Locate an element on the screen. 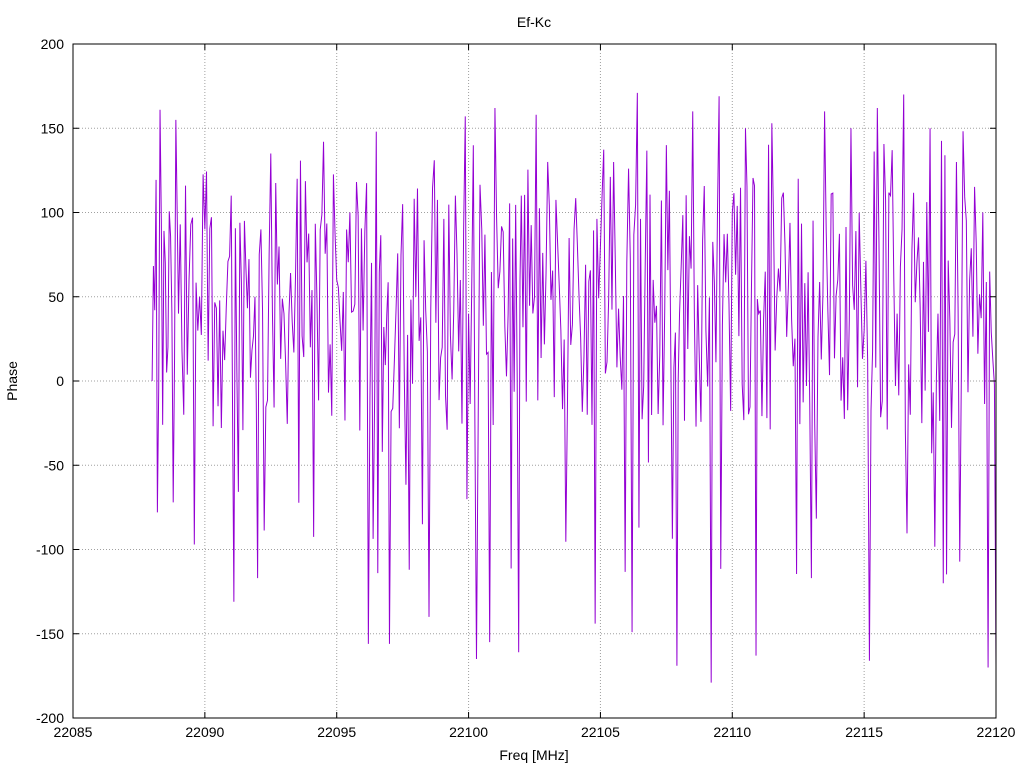 This screenshot has height=768, width=1024. x-tick-label: 22105 is located at coordinates (600, 732).